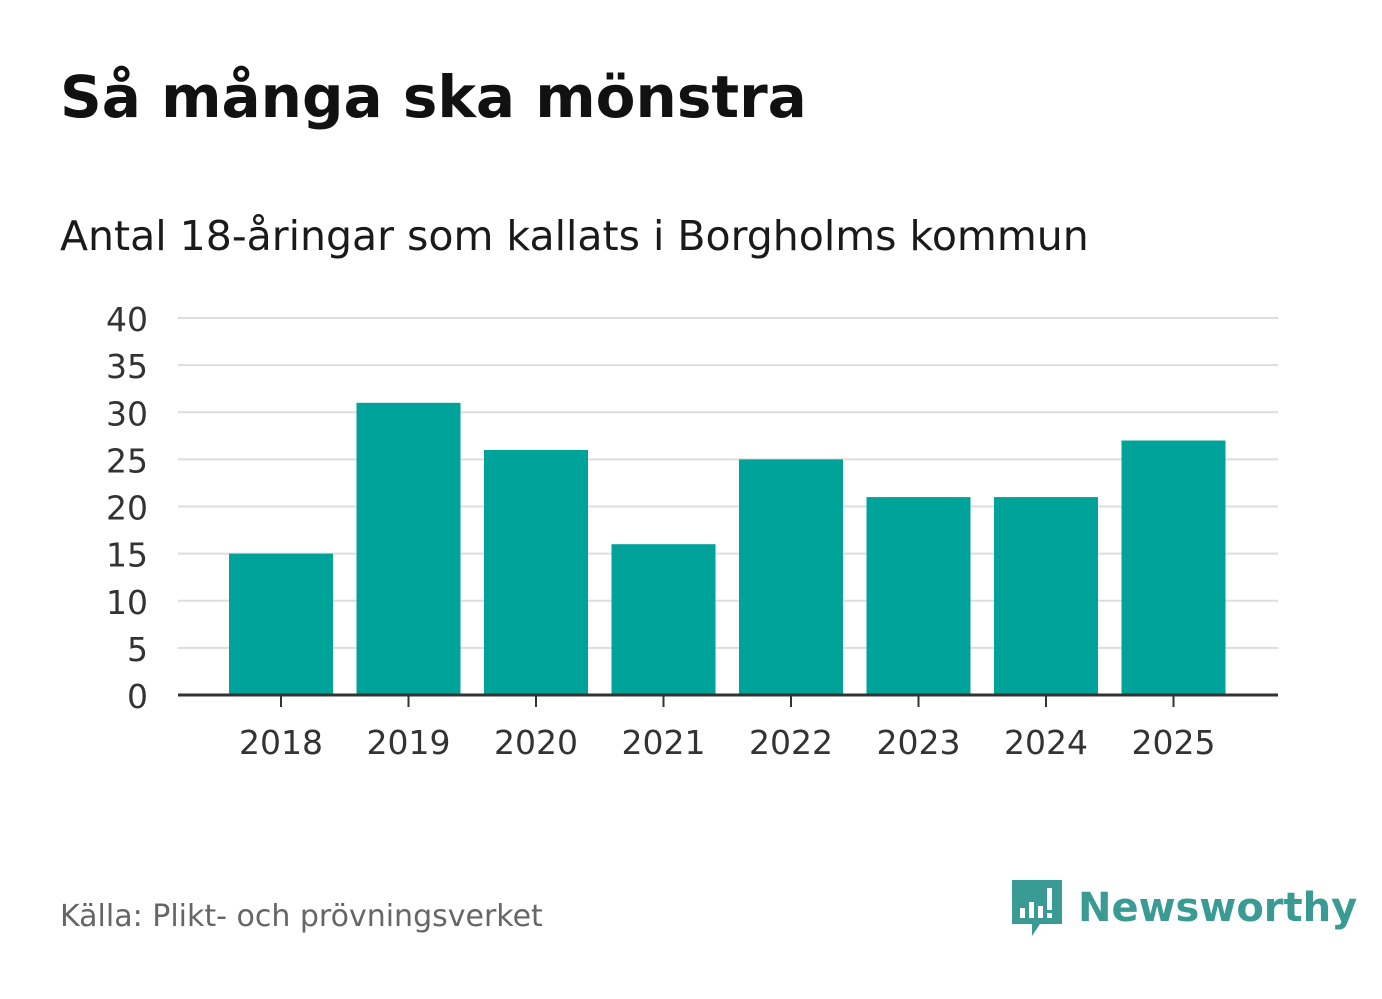 This screenshot has width=1382, height=999. Describe the element at coordinates (301, 916) in the screenshot. I see `source-note: Källa: Plikt- och prövningsverket` at that location.